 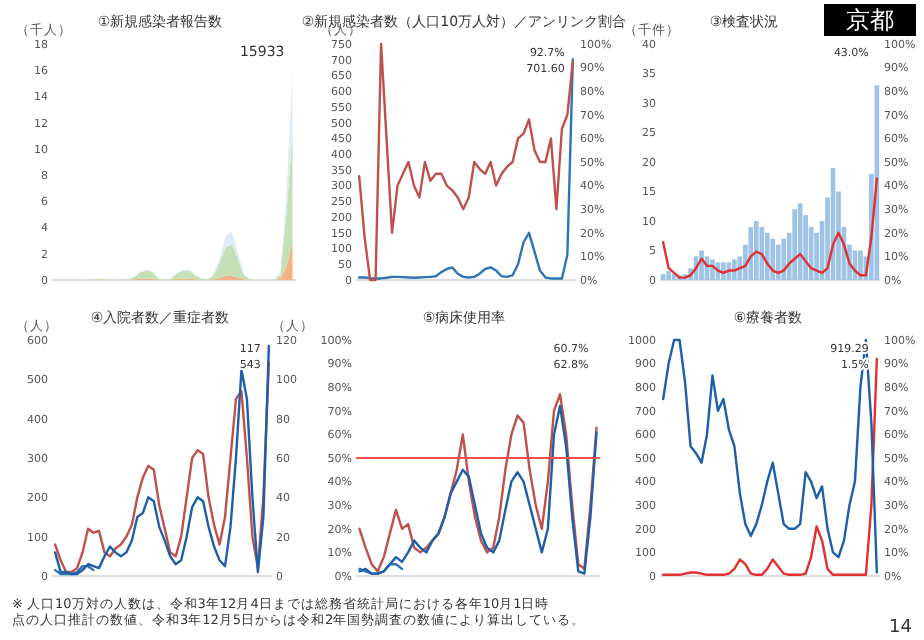 What do you see at coordinates (870, 20) in the screenshot?
I see `text: 京都` at bounding box center [870, 20].